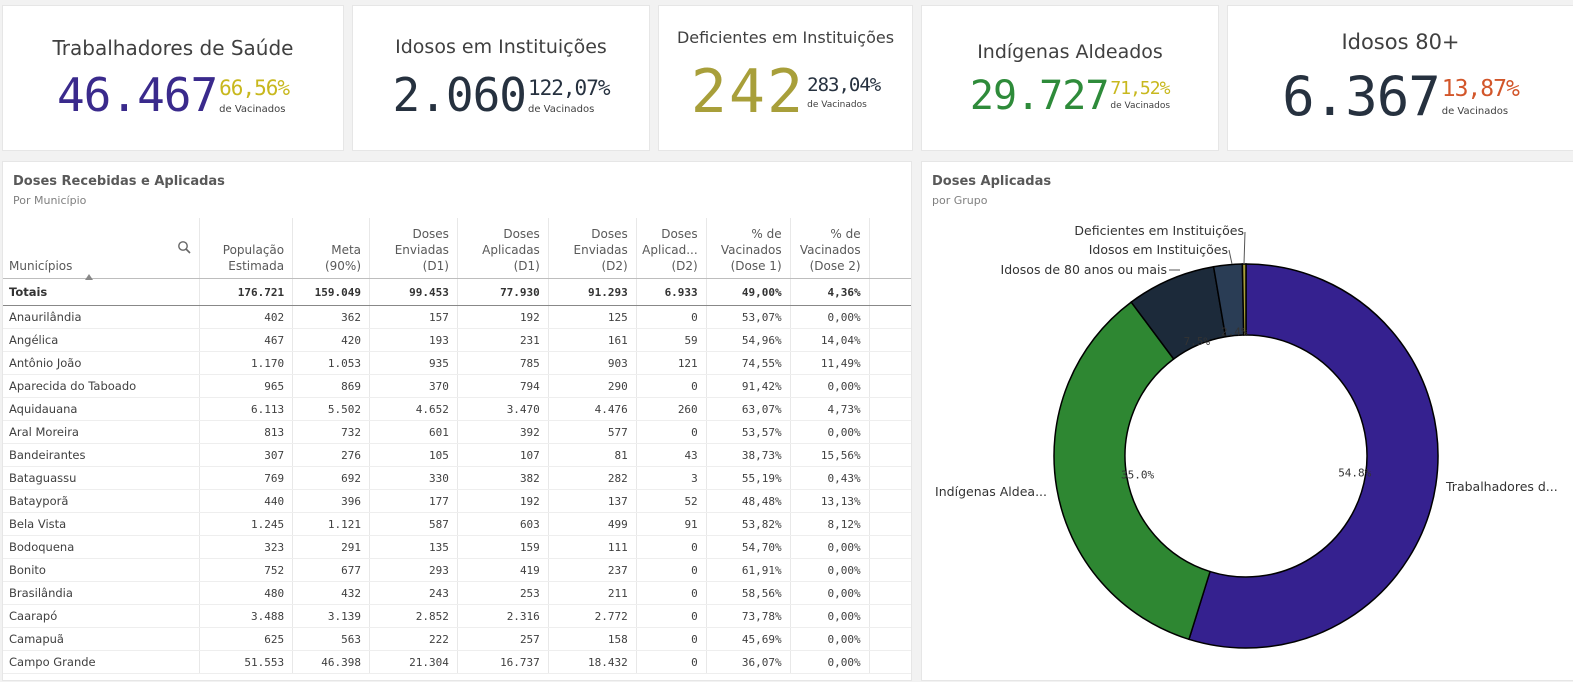 The height and width of the screenshot is (682, 1573). What do you see at coordinates (503, 386) in the screenshot?
I see `table-cell: 794` at bounding box center [503, 386].